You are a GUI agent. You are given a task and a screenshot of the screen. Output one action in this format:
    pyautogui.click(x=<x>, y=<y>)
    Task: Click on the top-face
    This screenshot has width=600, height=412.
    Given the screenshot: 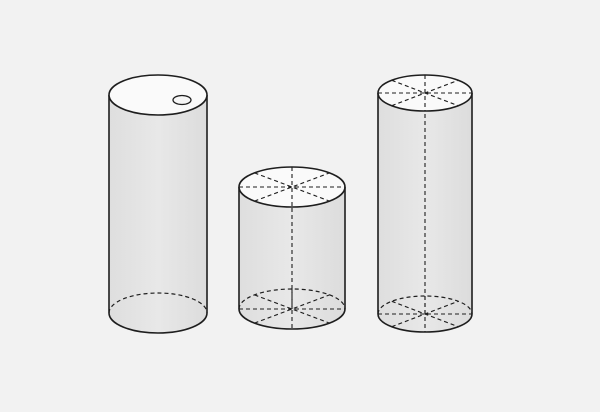 What is the action you would take?
    pyautogui.click(x=158, y=95)
    